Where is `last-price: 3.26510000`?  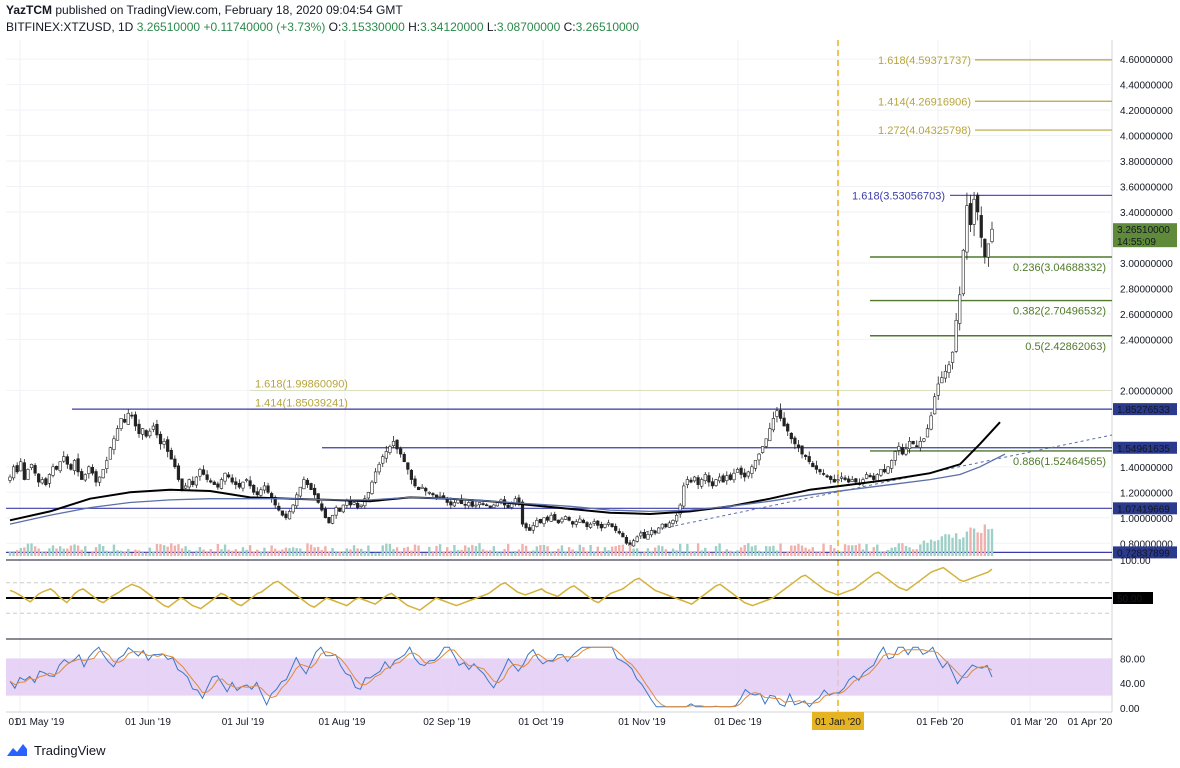 last-price: 3.26510000 is located at coordinates (168, 27).